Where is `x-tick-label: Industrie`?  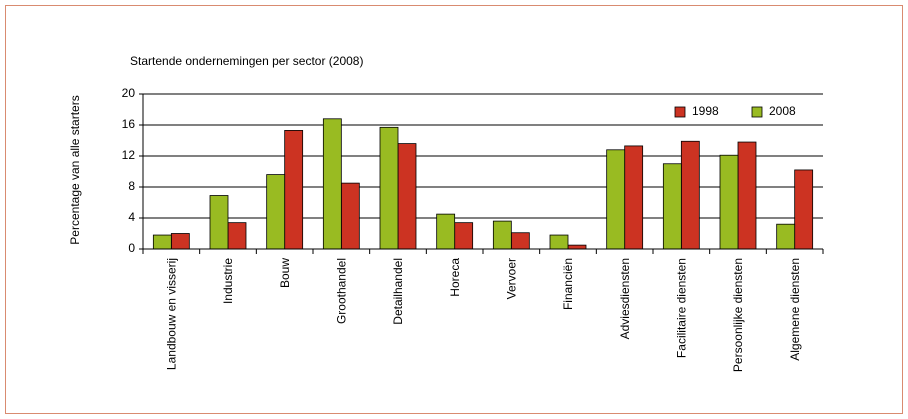 x-tick-label: Industrie is located at coordinates (228, 281).